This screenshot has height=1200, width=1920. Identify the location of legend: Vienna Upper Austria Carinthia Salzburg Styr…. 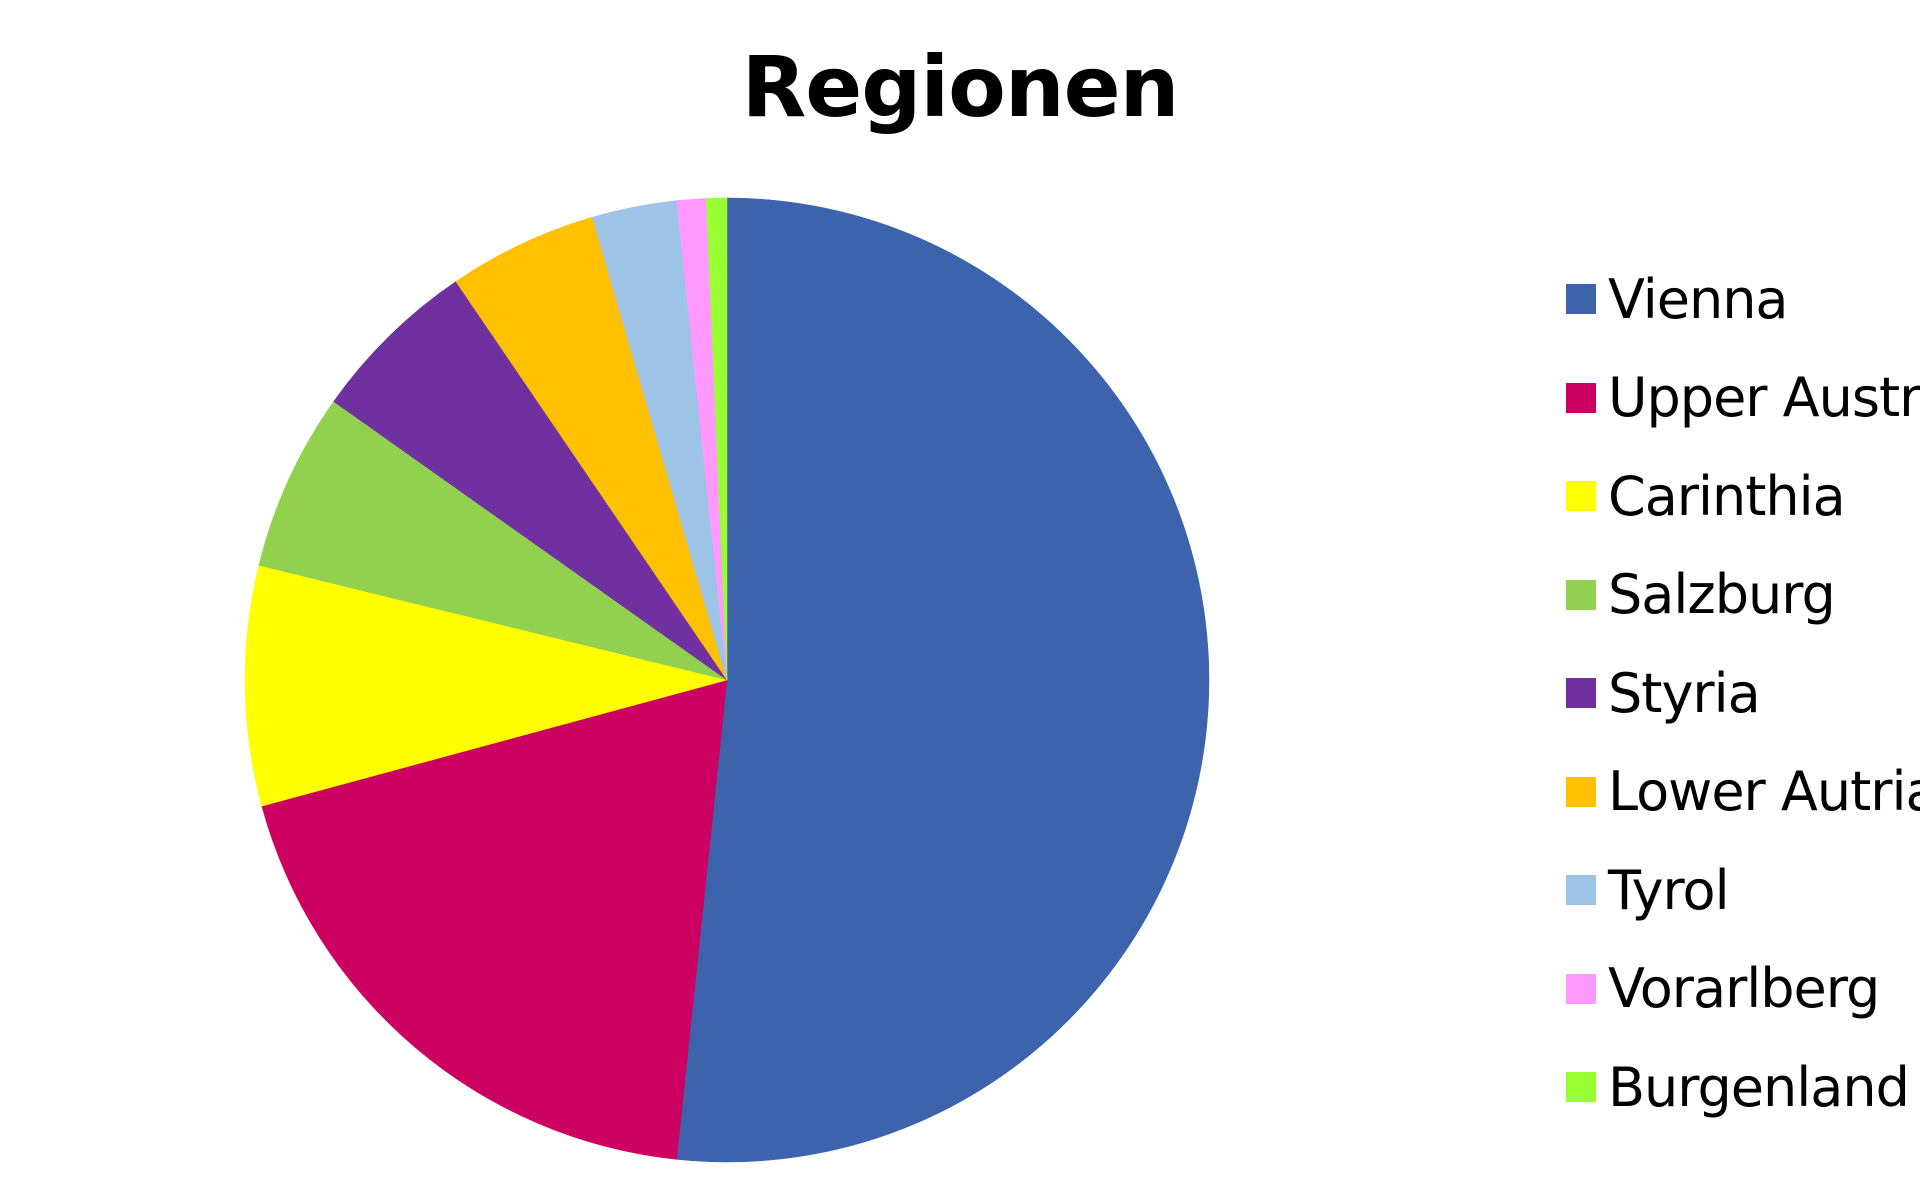
(1743, 693).